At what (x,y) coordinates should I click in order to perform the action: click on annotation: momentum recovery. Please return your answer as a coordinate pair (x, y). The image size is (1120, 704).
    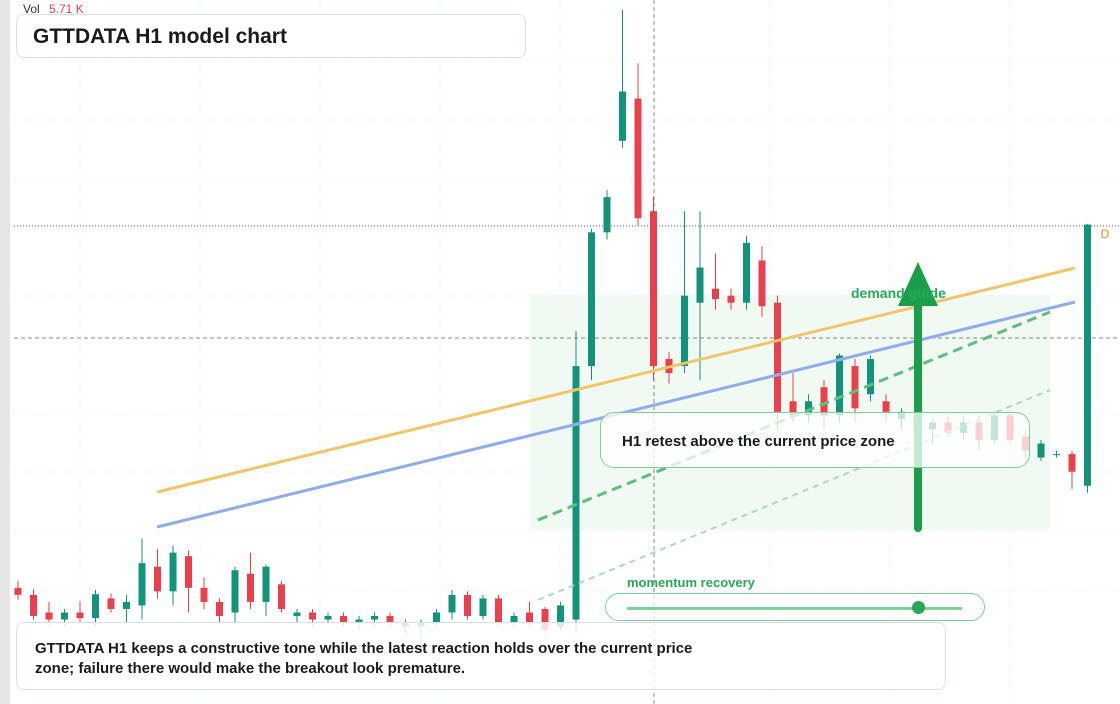
    Looking at the image, I should click on (691, 582).